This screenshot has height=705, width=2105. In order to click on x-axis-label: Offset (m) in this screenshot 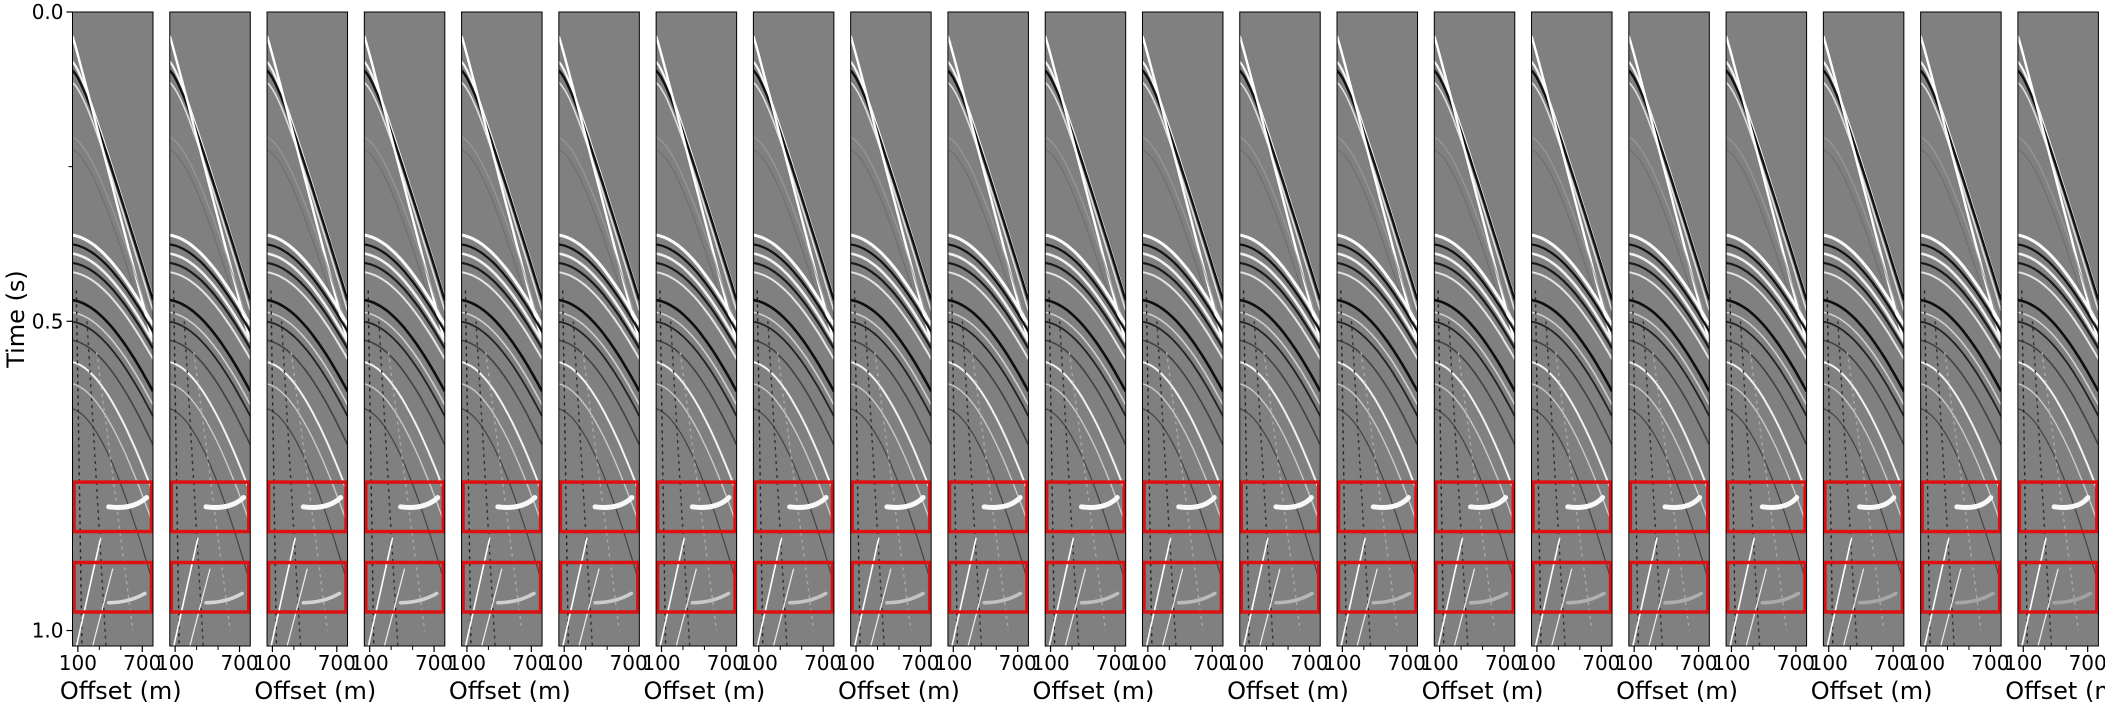, I will do `click(899, 691)`.